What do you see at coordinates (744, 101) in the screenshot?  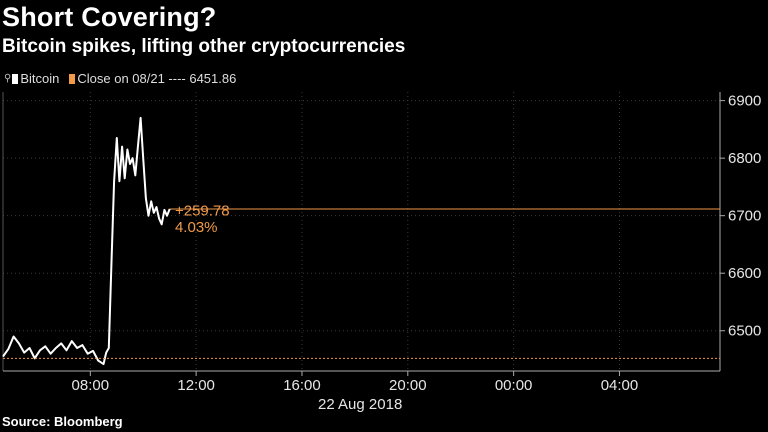 I see `y-tick-label: 6900` at bounding box center [744, 101].